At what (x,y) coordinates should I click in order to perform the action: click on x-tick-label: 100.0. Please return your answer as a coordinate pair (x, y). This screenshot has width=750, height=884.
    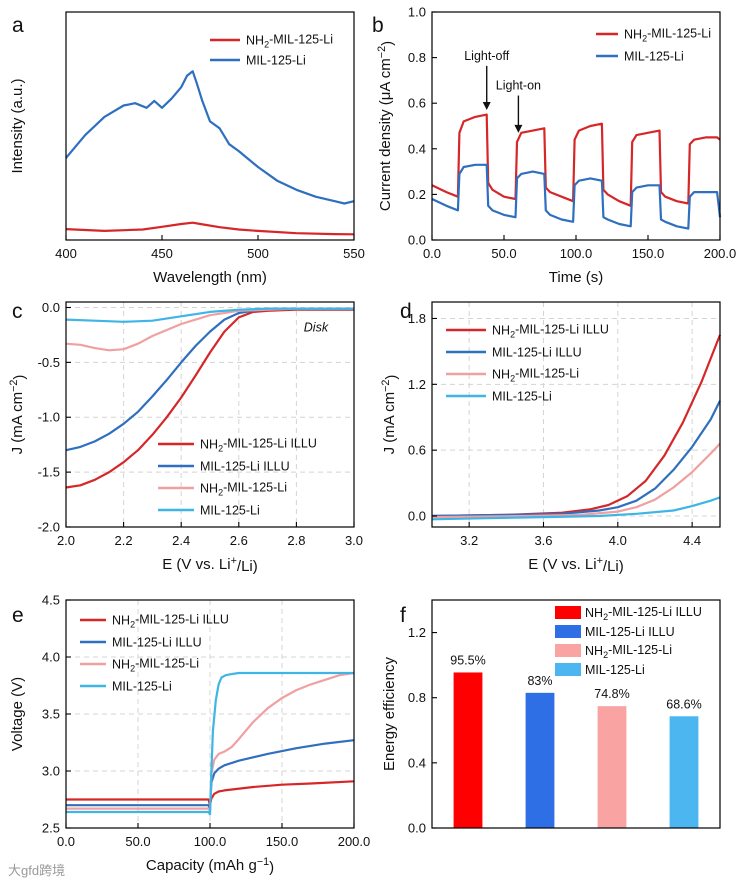
    Looking at the image, I should click on (576, 253).